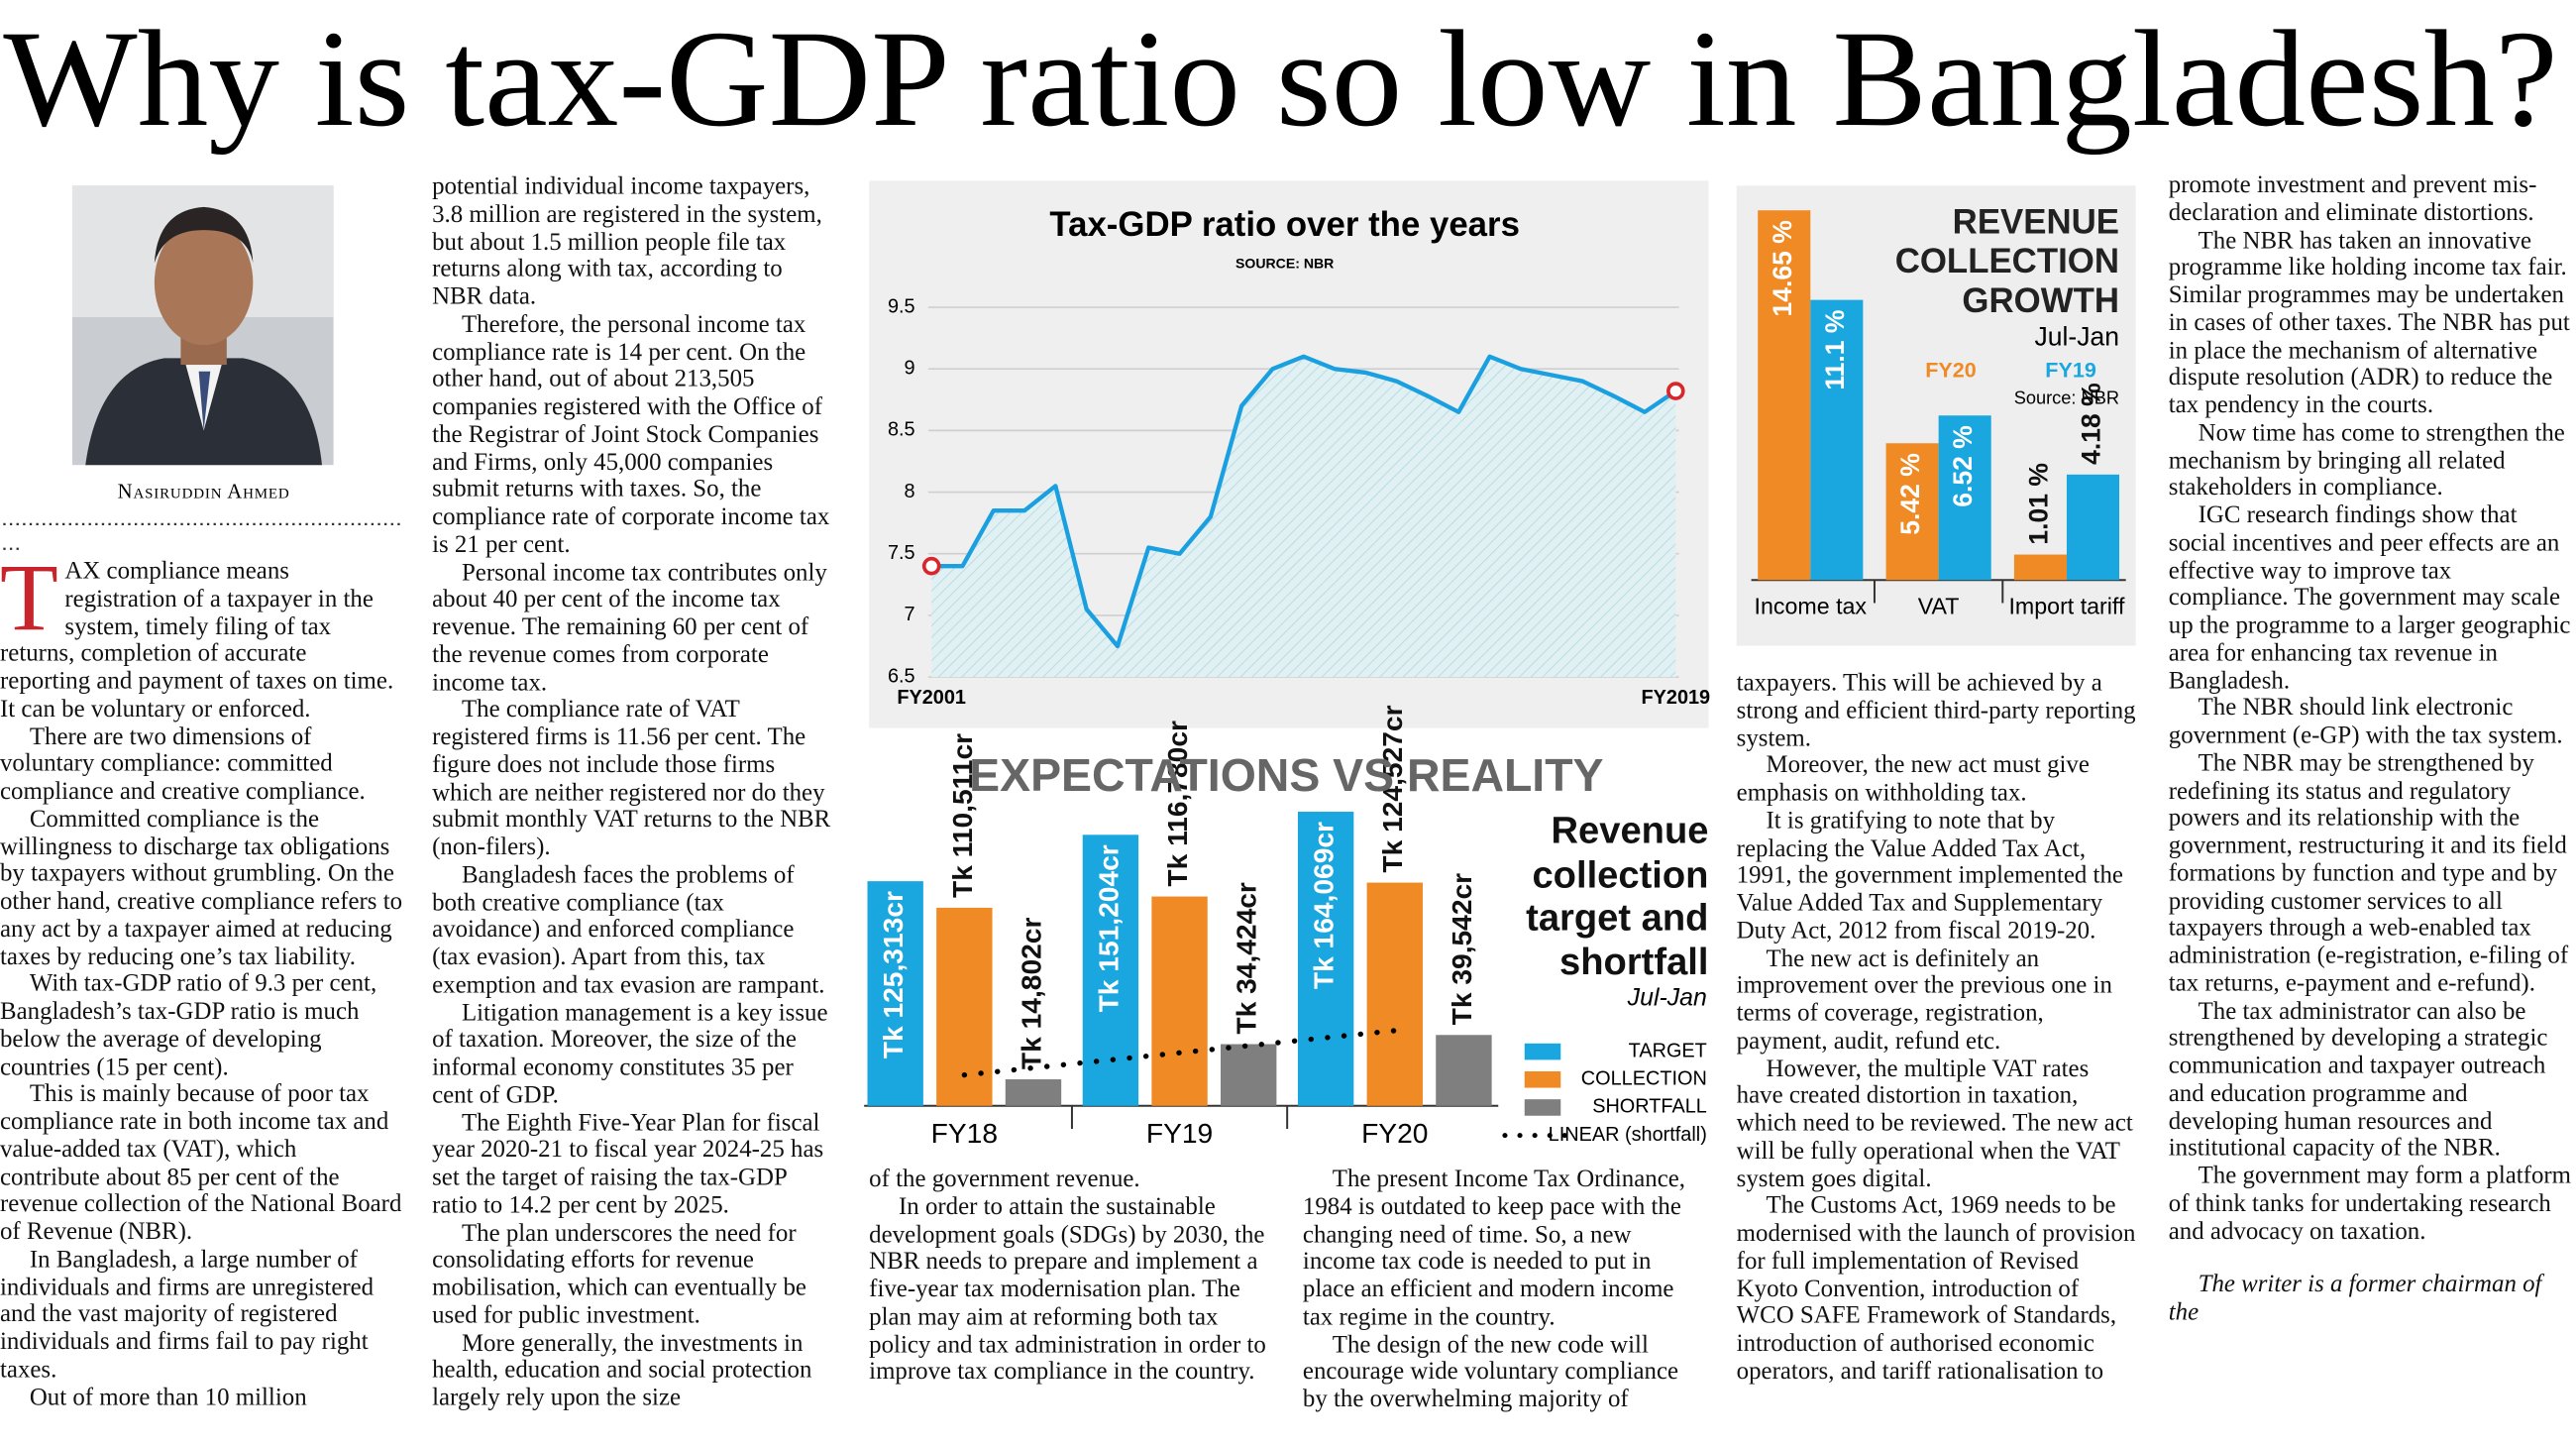 This screenshot has height=1446, width=2576. What do you see at coordinates (1392, 788) in the screenshot?
I see `data-label: Tk 124,527cr` at bounding box center [1392, 788].